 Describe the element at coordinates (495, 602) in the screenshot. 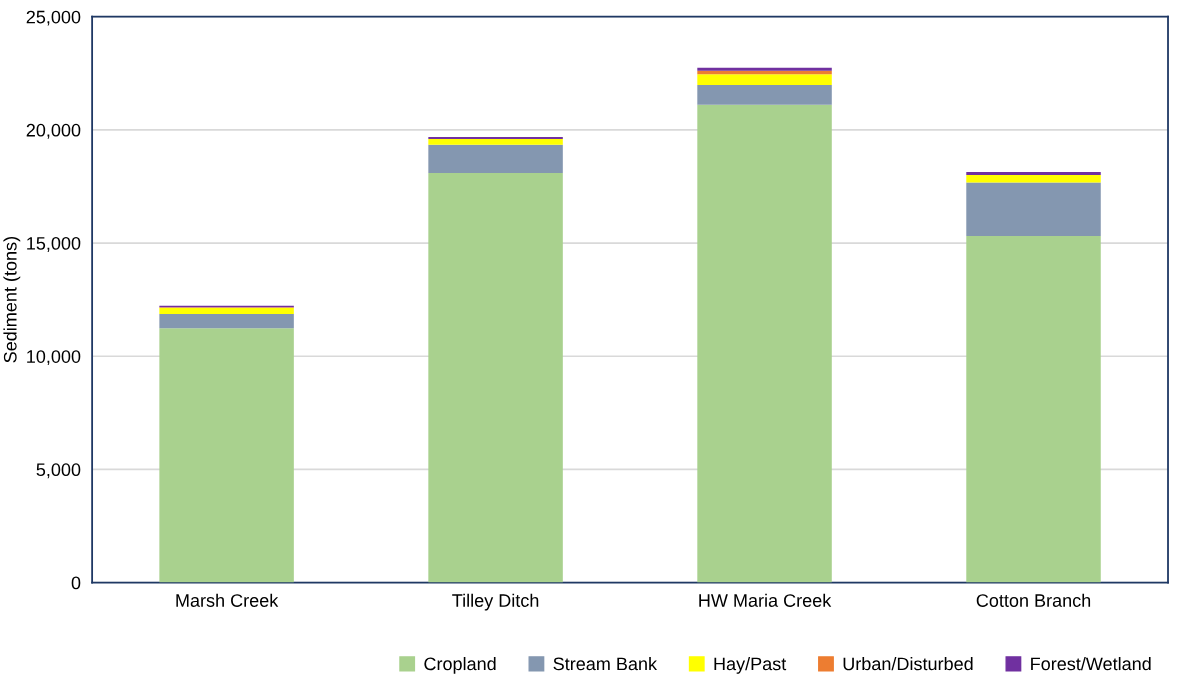

I see `x-tick-label: Tilley Ditch` at that location.